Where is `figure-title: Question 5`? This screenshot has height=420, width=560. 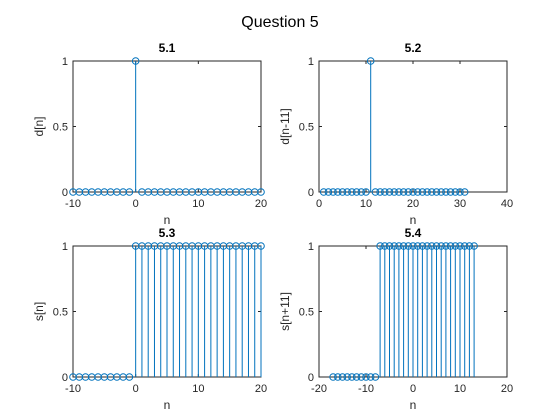
figure-title: Question 5 is located at coordinates (279, 22).